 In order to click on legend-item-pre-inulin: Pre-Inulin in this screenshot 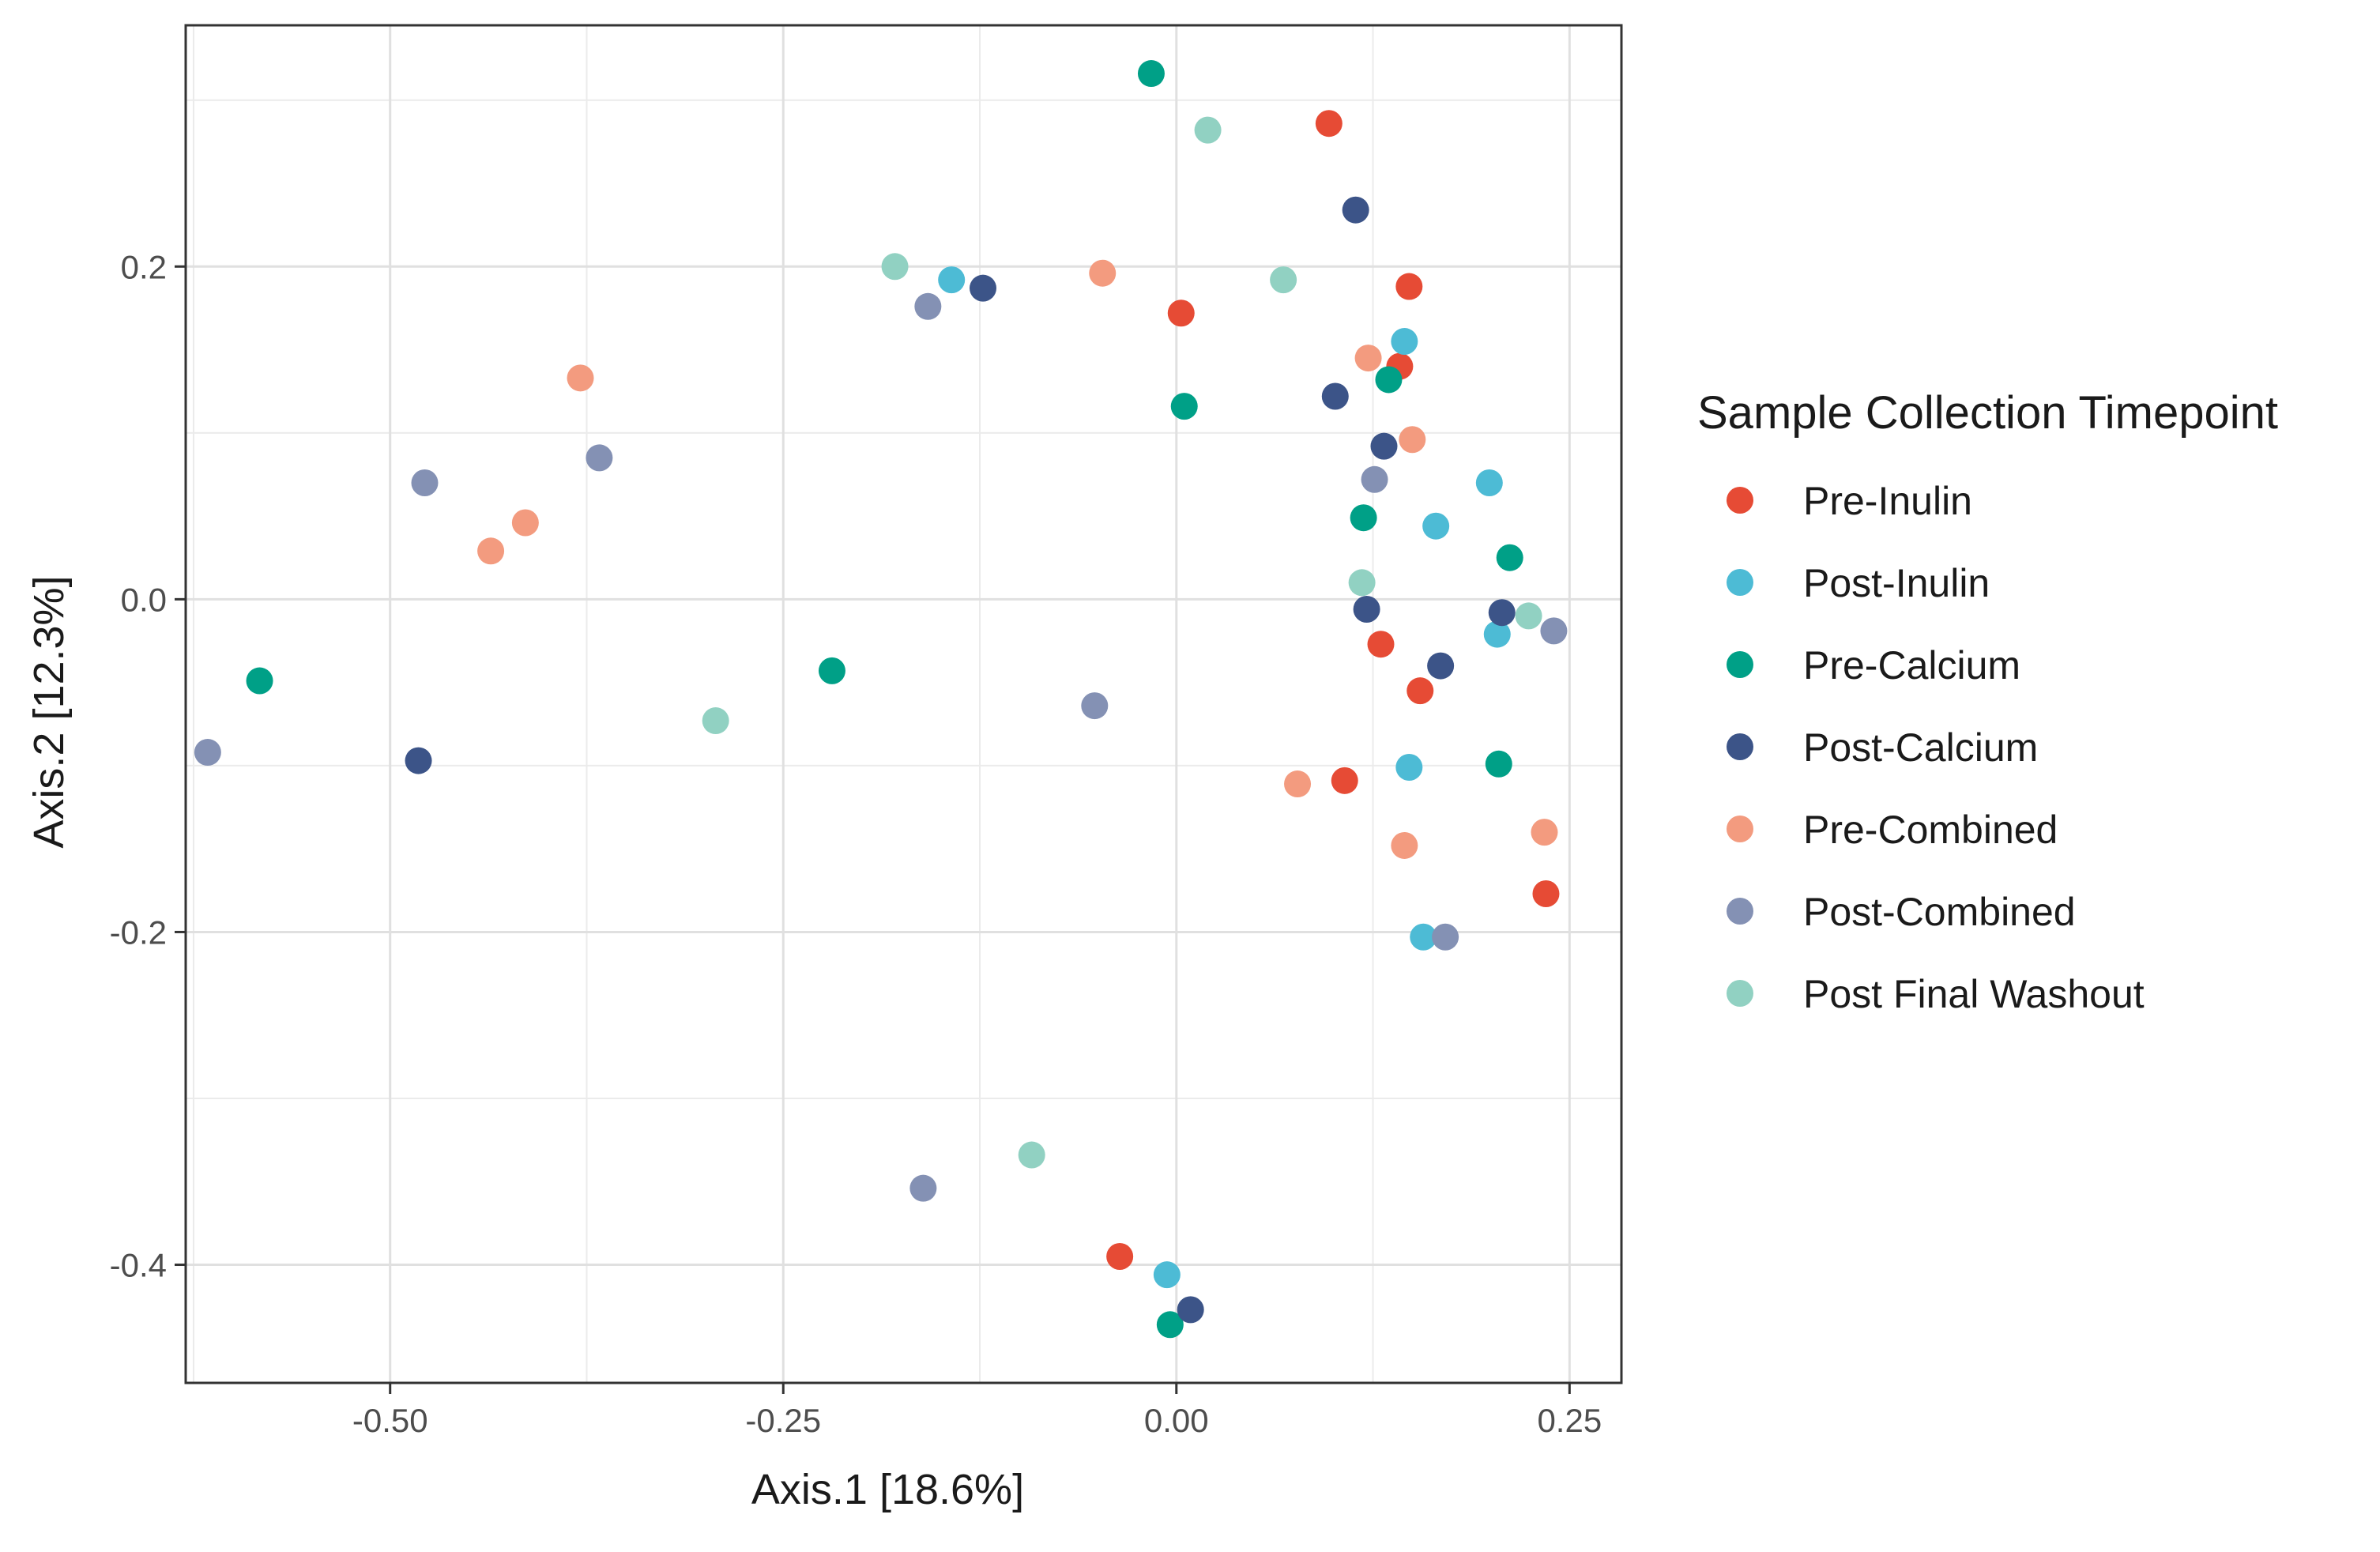, I will do `click(1849, 501)`.